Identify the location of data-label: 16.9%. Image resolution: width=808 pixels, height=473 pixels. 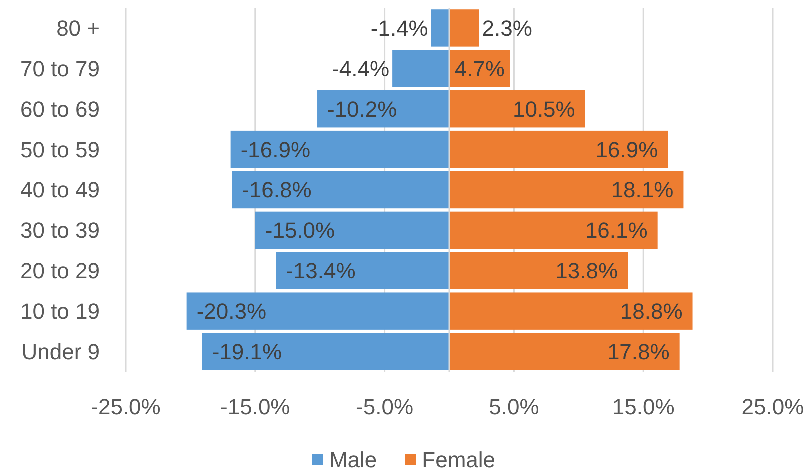
(627, 149).